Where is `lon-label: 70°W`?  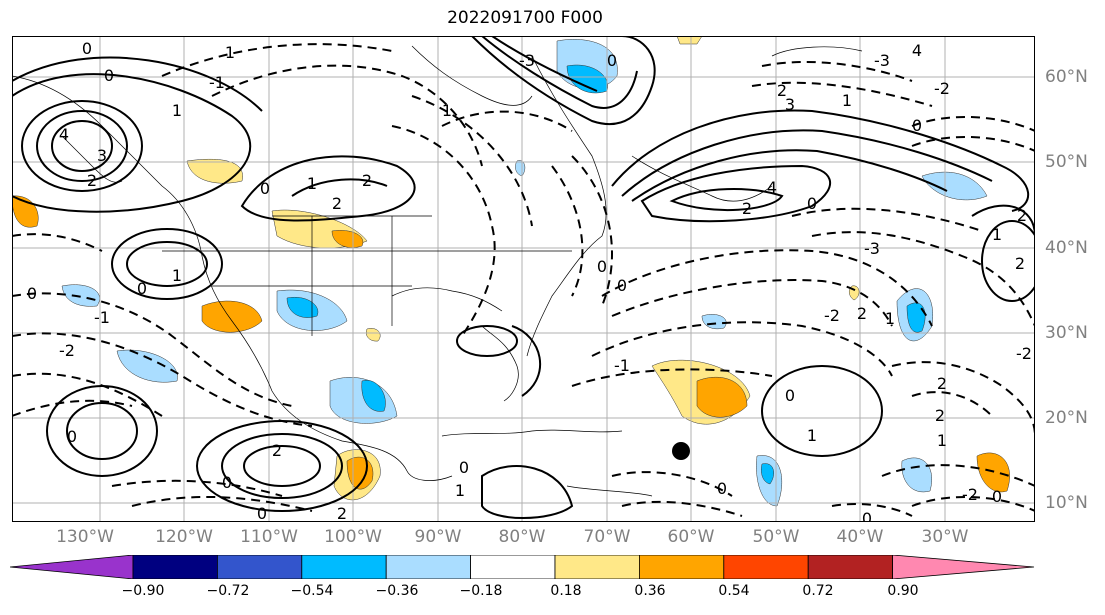
lon-label: 70°W is located at coordinates (607, 537).